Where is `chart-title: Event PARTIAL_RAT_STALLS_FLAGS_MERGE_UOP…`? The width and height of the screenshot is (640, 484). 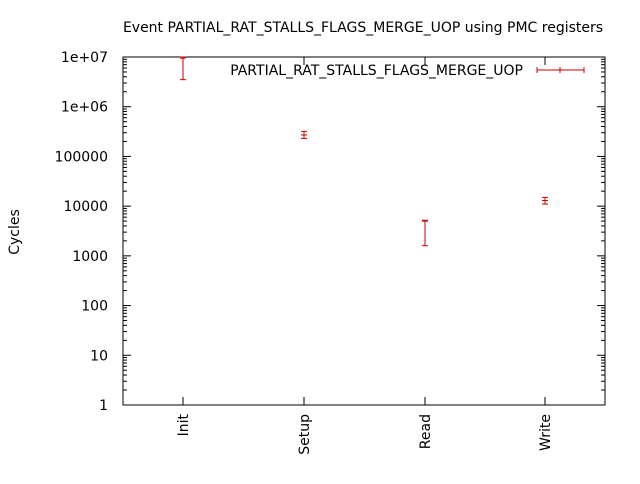
chart-title: Event PARTIAL_RAT_STALLS_FLAGS_MERGE_UOP… is located at coordinates (363, 28).